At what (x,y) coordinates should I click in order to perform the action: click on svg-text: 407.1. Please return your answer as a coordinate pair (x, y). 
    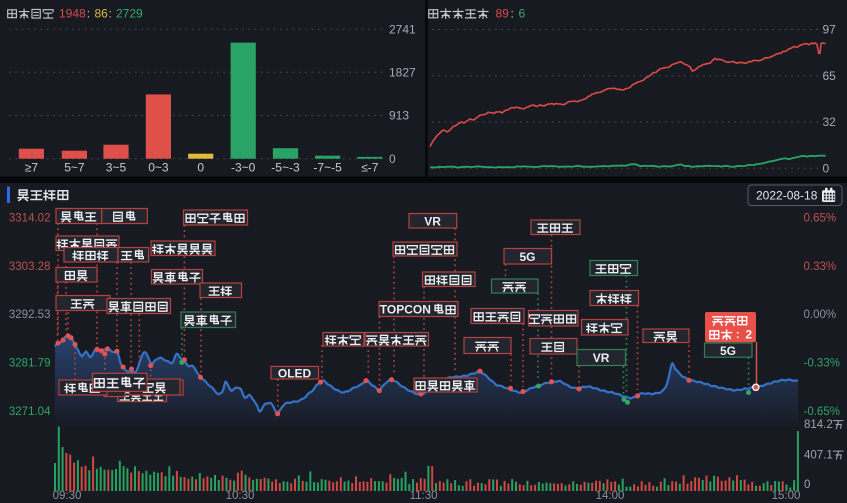
    Looking at the image, I should click on (818, 456).